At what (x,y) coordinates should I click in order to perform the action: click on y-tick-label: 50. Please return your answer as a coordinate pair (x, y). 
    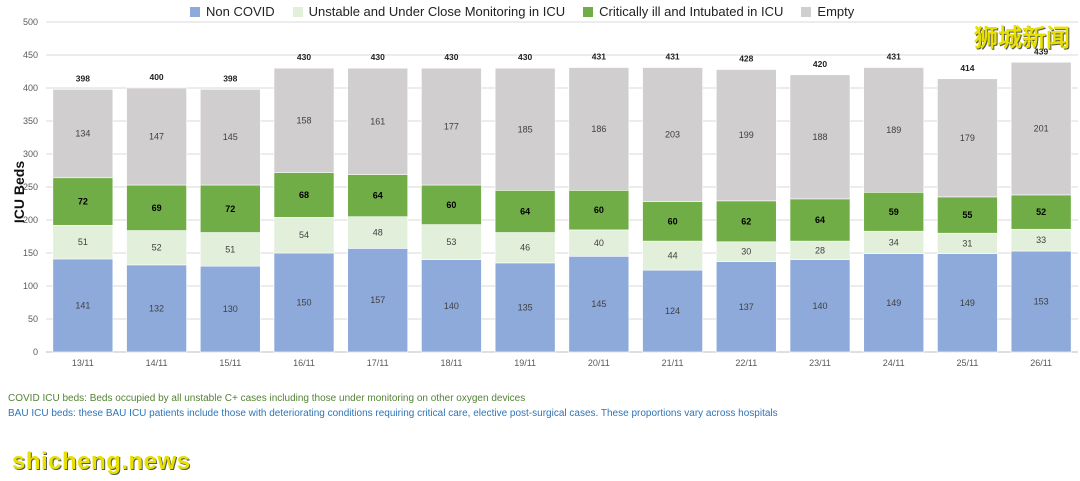
    Looking at the image, I should click on (33, 319).